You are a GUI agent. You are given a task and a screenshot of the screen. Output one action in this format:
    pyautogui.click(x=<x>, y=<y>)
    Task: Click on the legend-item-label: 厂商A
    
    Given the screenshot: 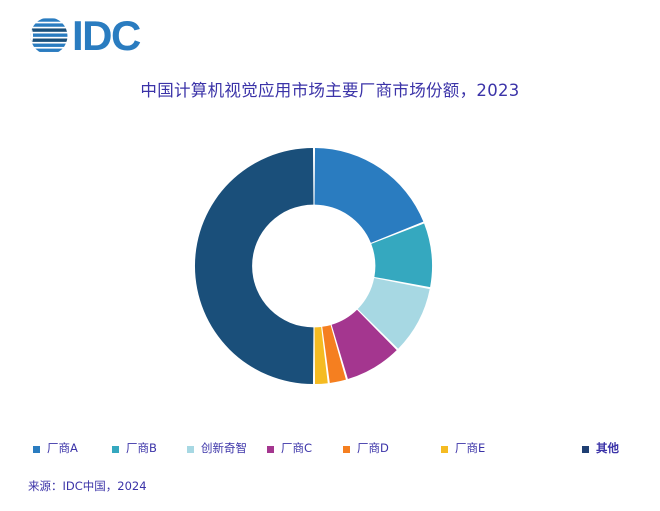 What is the action you would take?
    pyautogui.click(x=62, y=448)
    